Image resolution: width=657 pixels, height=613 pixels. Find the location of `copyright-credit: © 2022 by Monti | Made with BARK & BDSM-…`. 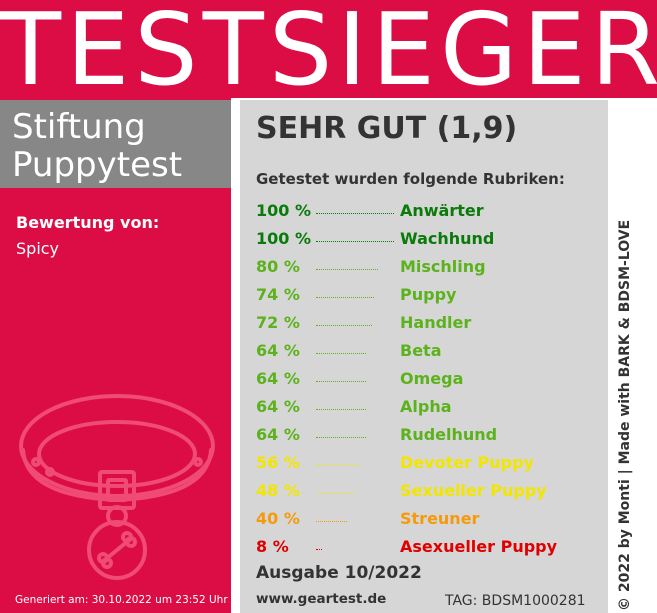

copyright-credit: © 2022 by Monti | Made with BARK & BDSM-… is located at coordinates (625, 415).